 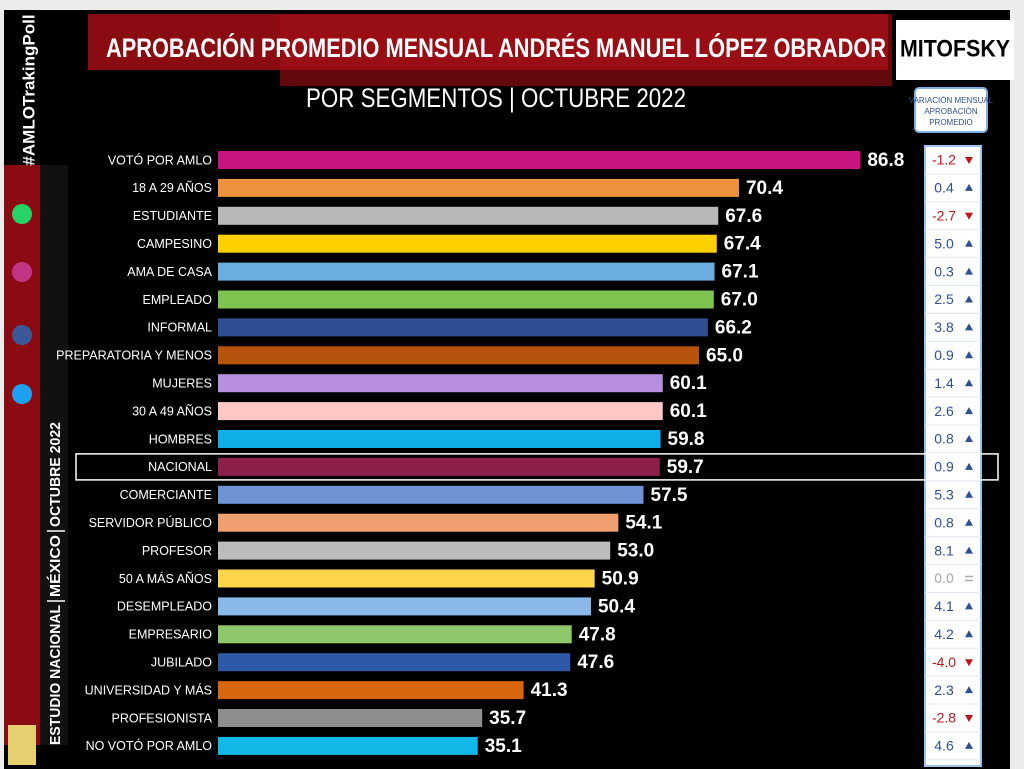 What do you see at coordinates (733, 327) in the screenshot?
I see `value-label: 66.2` at bounding box center [733, 327].